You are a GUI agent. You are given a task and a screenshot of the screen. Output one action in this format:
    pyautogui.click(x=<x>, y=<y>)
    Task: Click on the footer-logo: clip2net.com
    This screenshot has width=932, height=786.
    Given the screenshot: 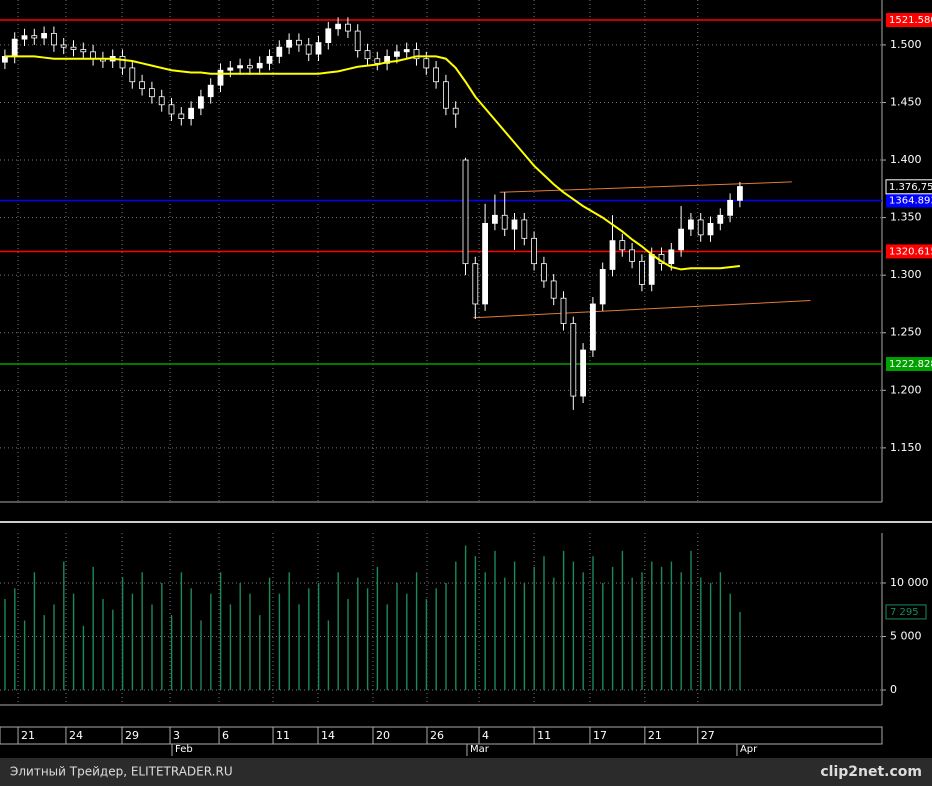 What is the action you would take?
    pyautogui.click(x=871, y=772)
    